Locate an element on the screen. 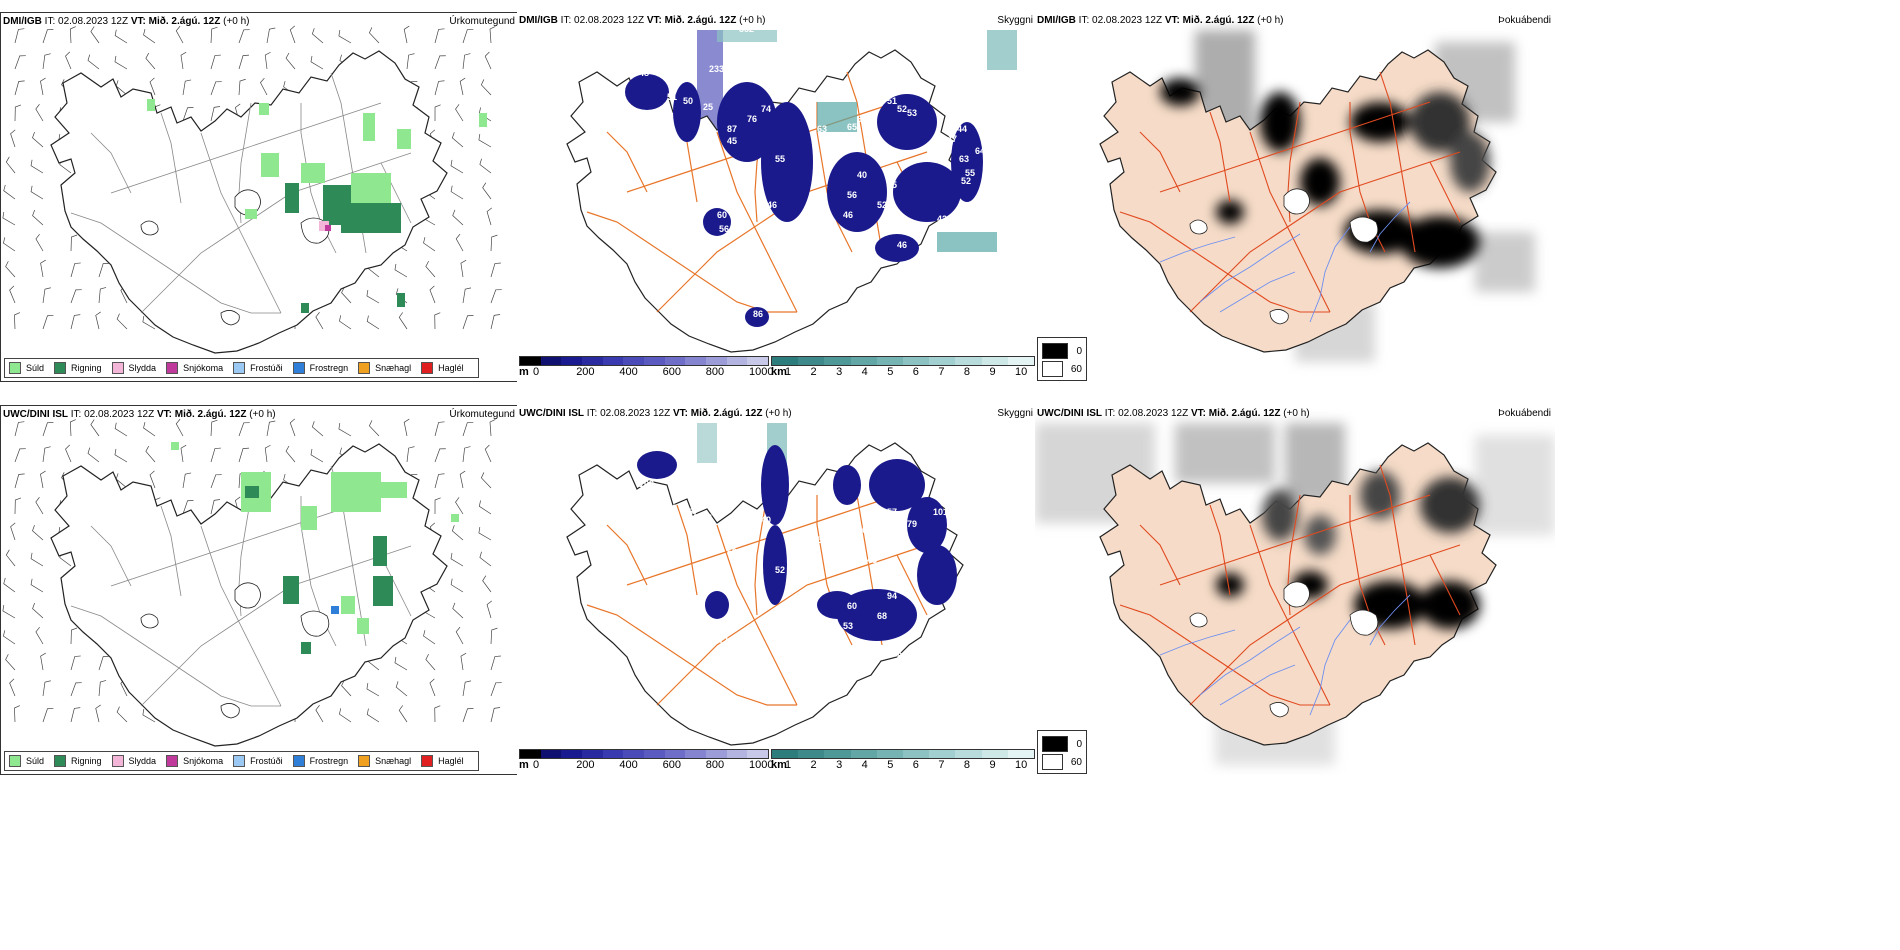 This screenshot has width=1900, height=950. precip-map is located at coordinates (252, 582).